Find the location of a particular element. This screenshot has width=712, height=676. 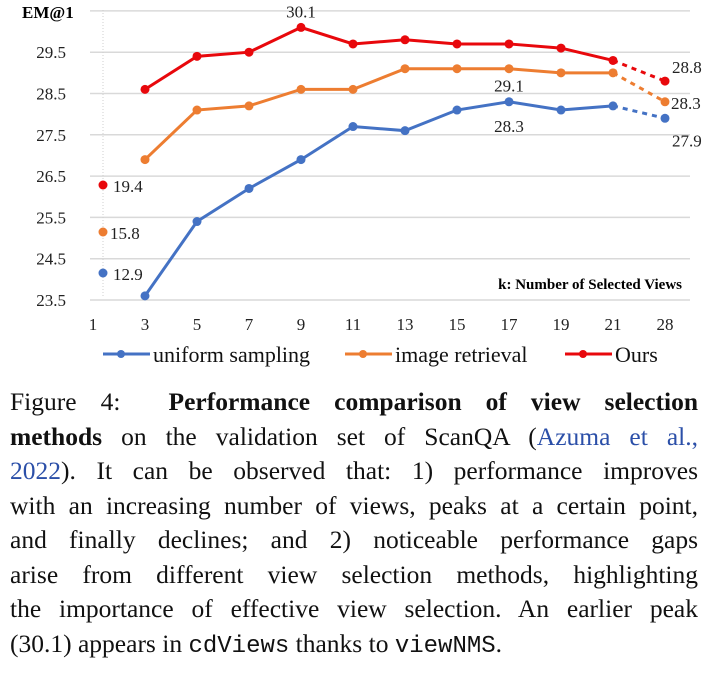

series-dashed-segment-uniform is located at coordinates (639, 112).